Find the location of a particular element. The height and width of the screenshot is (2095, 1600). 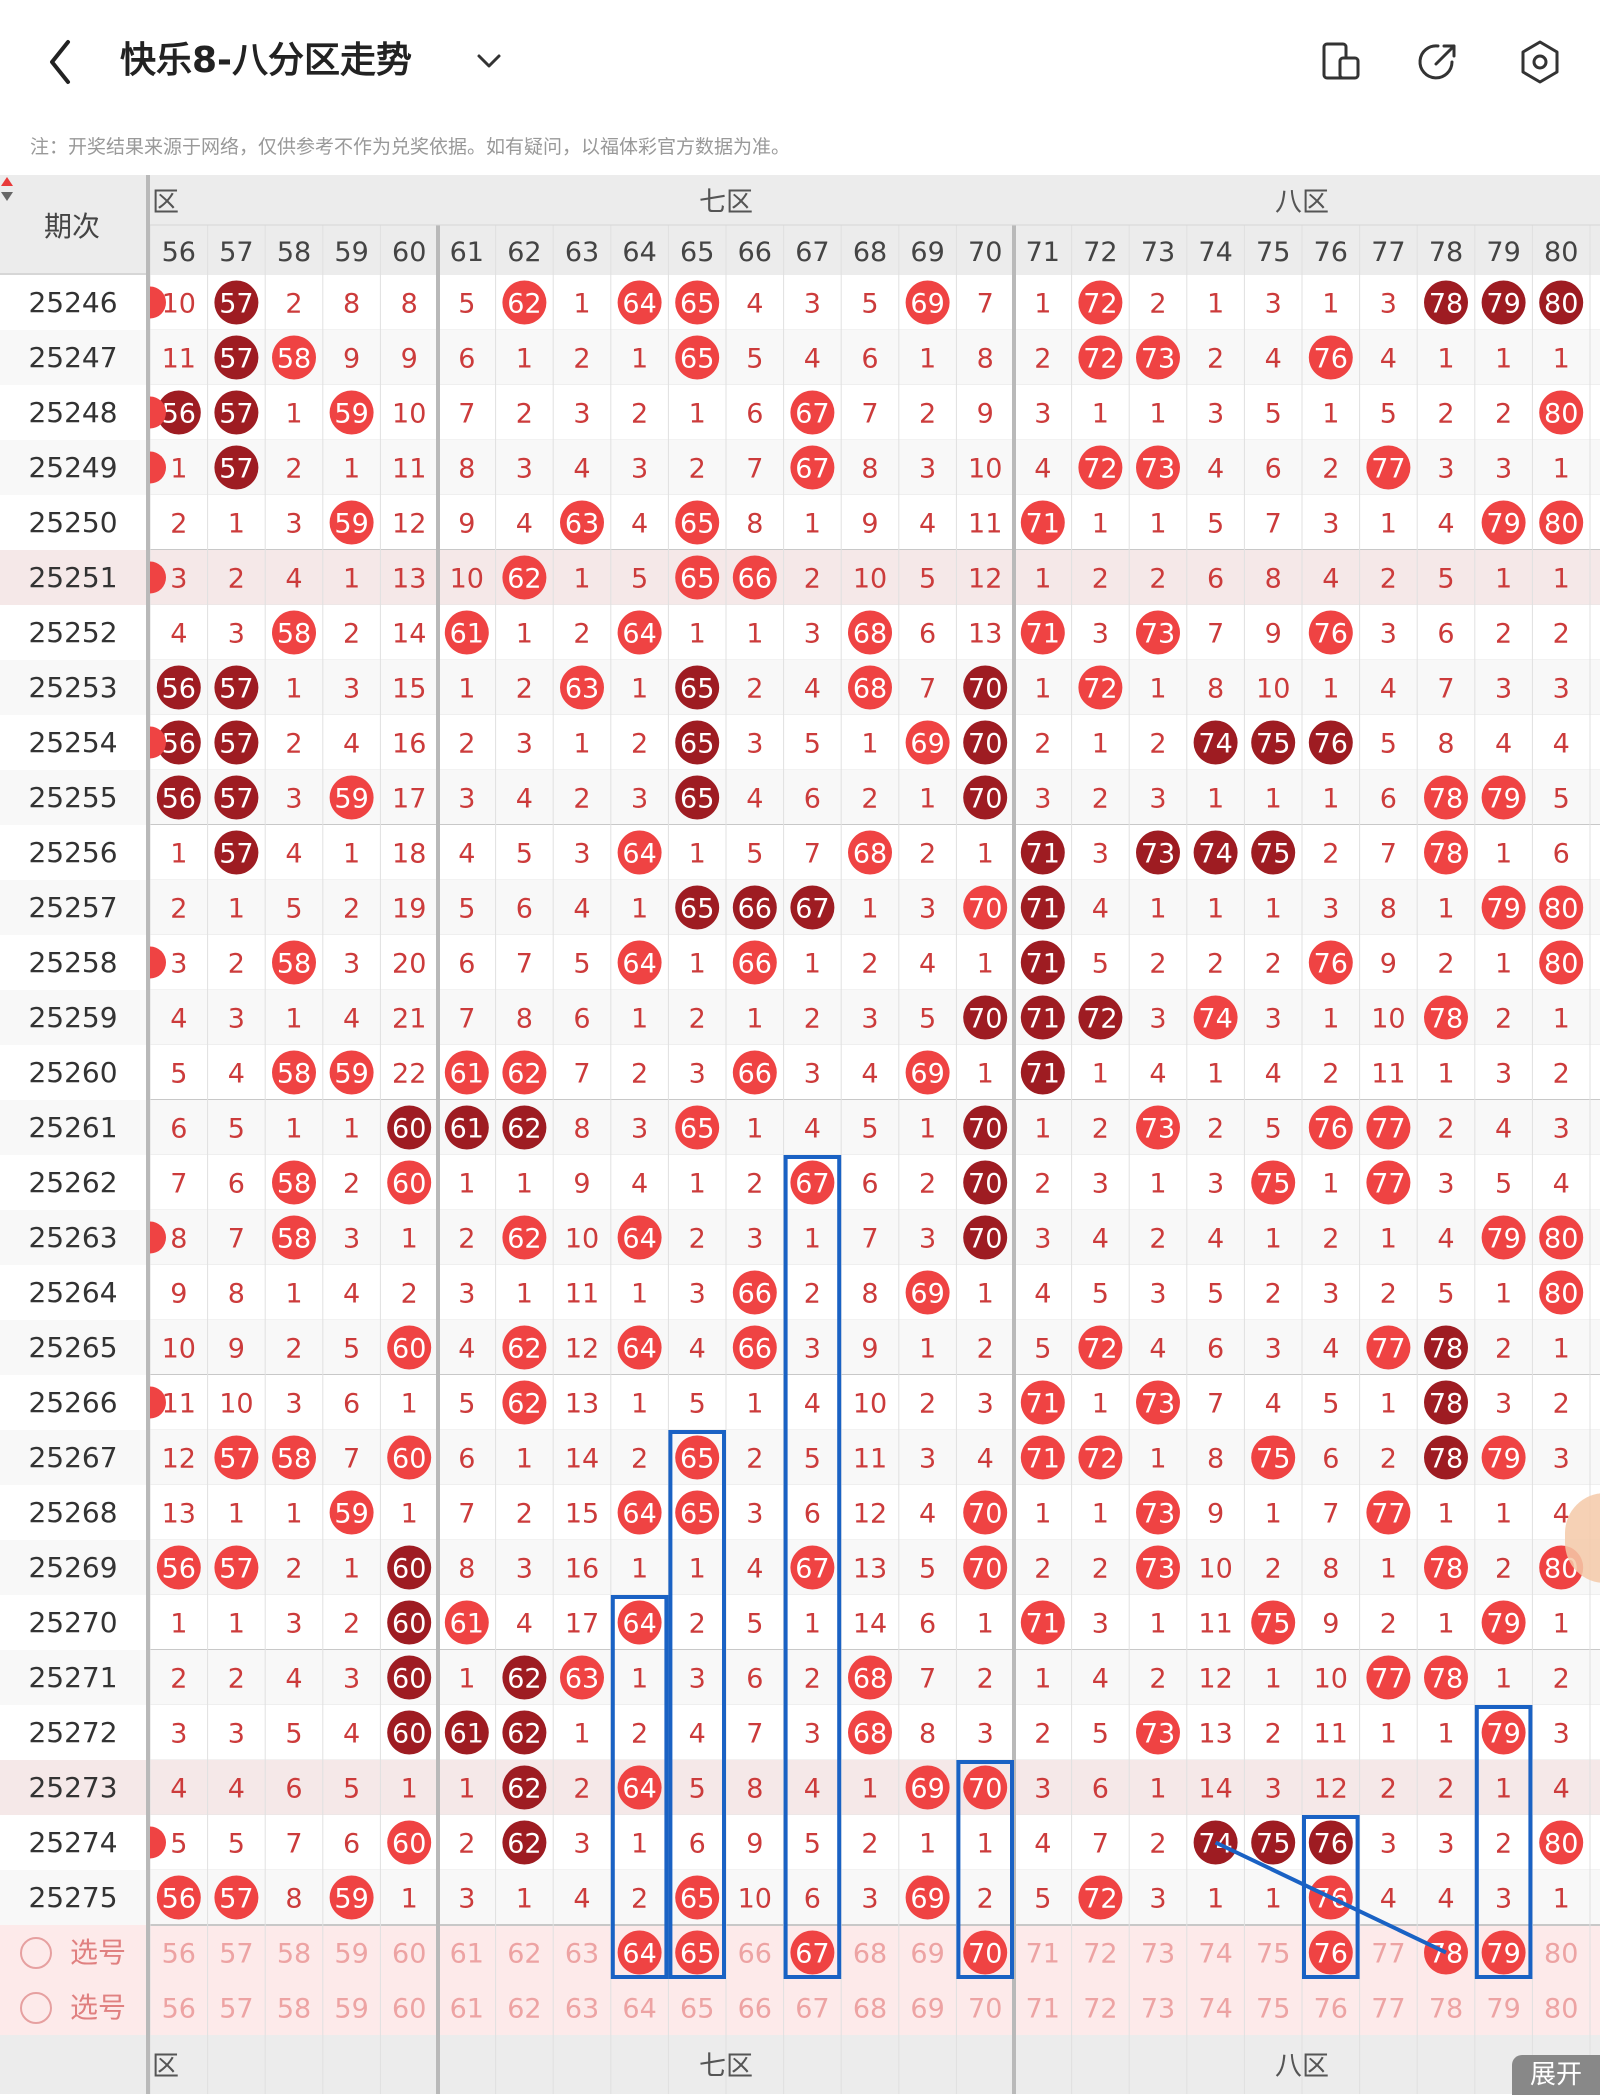

selected-number: 67 is located at coordinates (812, 1954).